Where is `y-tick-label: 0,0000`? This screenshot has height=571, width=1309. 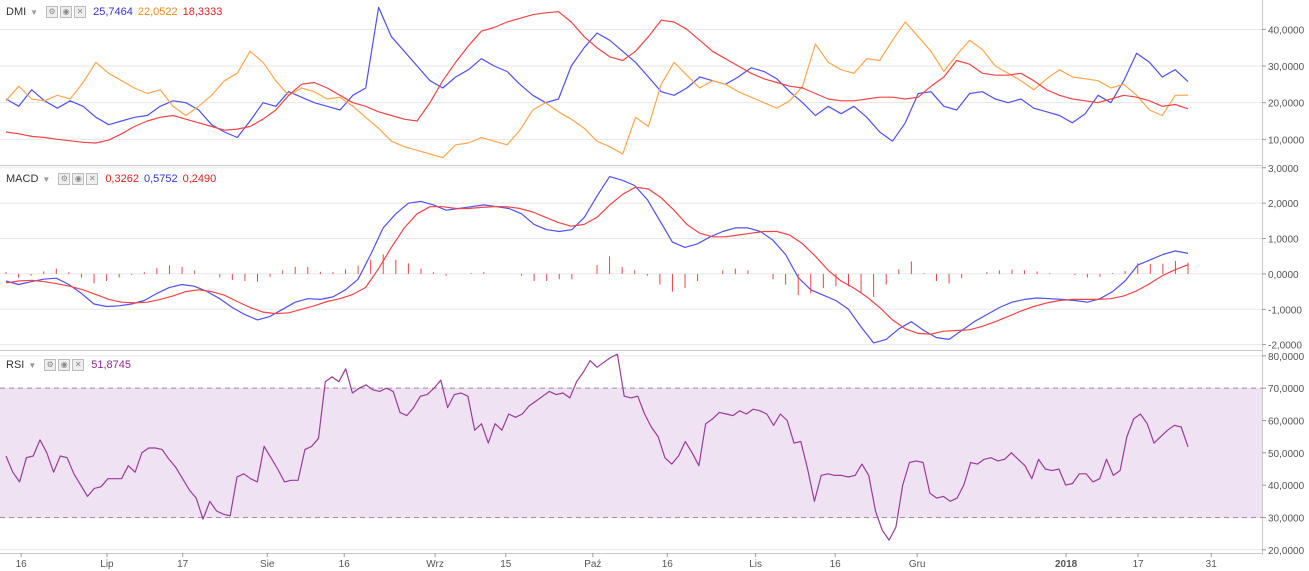
y-tick-label: 0,0000 is located at coordinates (1283, 275).